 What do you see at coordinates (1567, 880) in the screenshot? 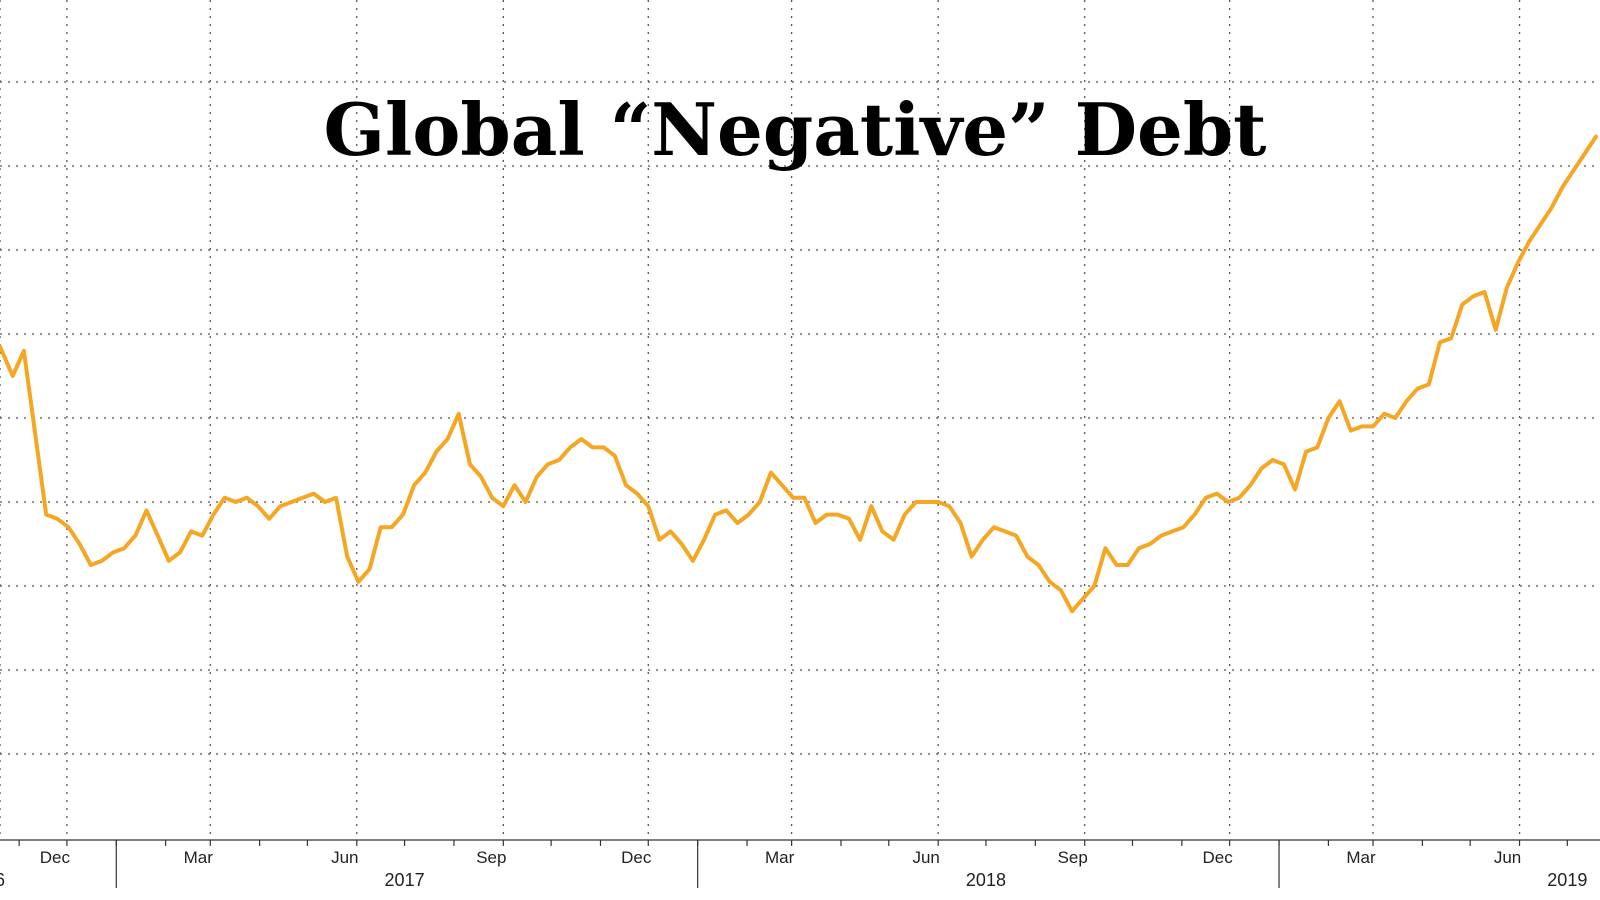
I see `x-year-label: 2019` at bounding box center [1567, 880].